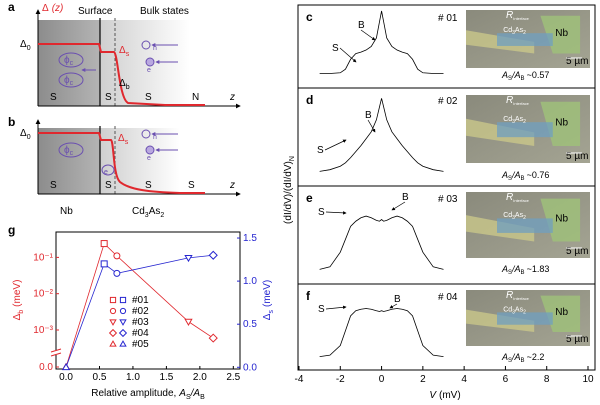 This screenshot has height=405, width=600. I want to click on x-tick-label: 0.5, so click(100, 377).